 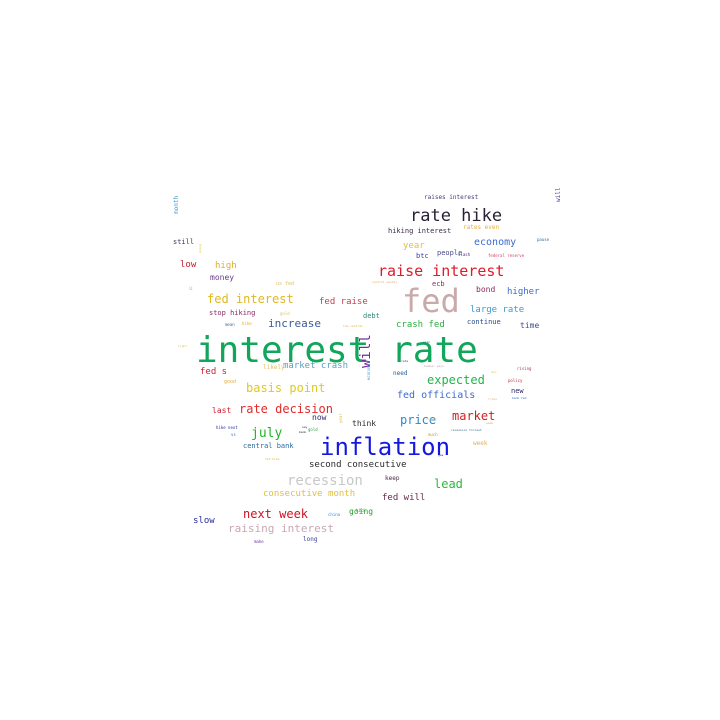 What do you see at coordinates (530, 325) in the screenshot?
I see `word-time: time` at bounding box center [530, 325].